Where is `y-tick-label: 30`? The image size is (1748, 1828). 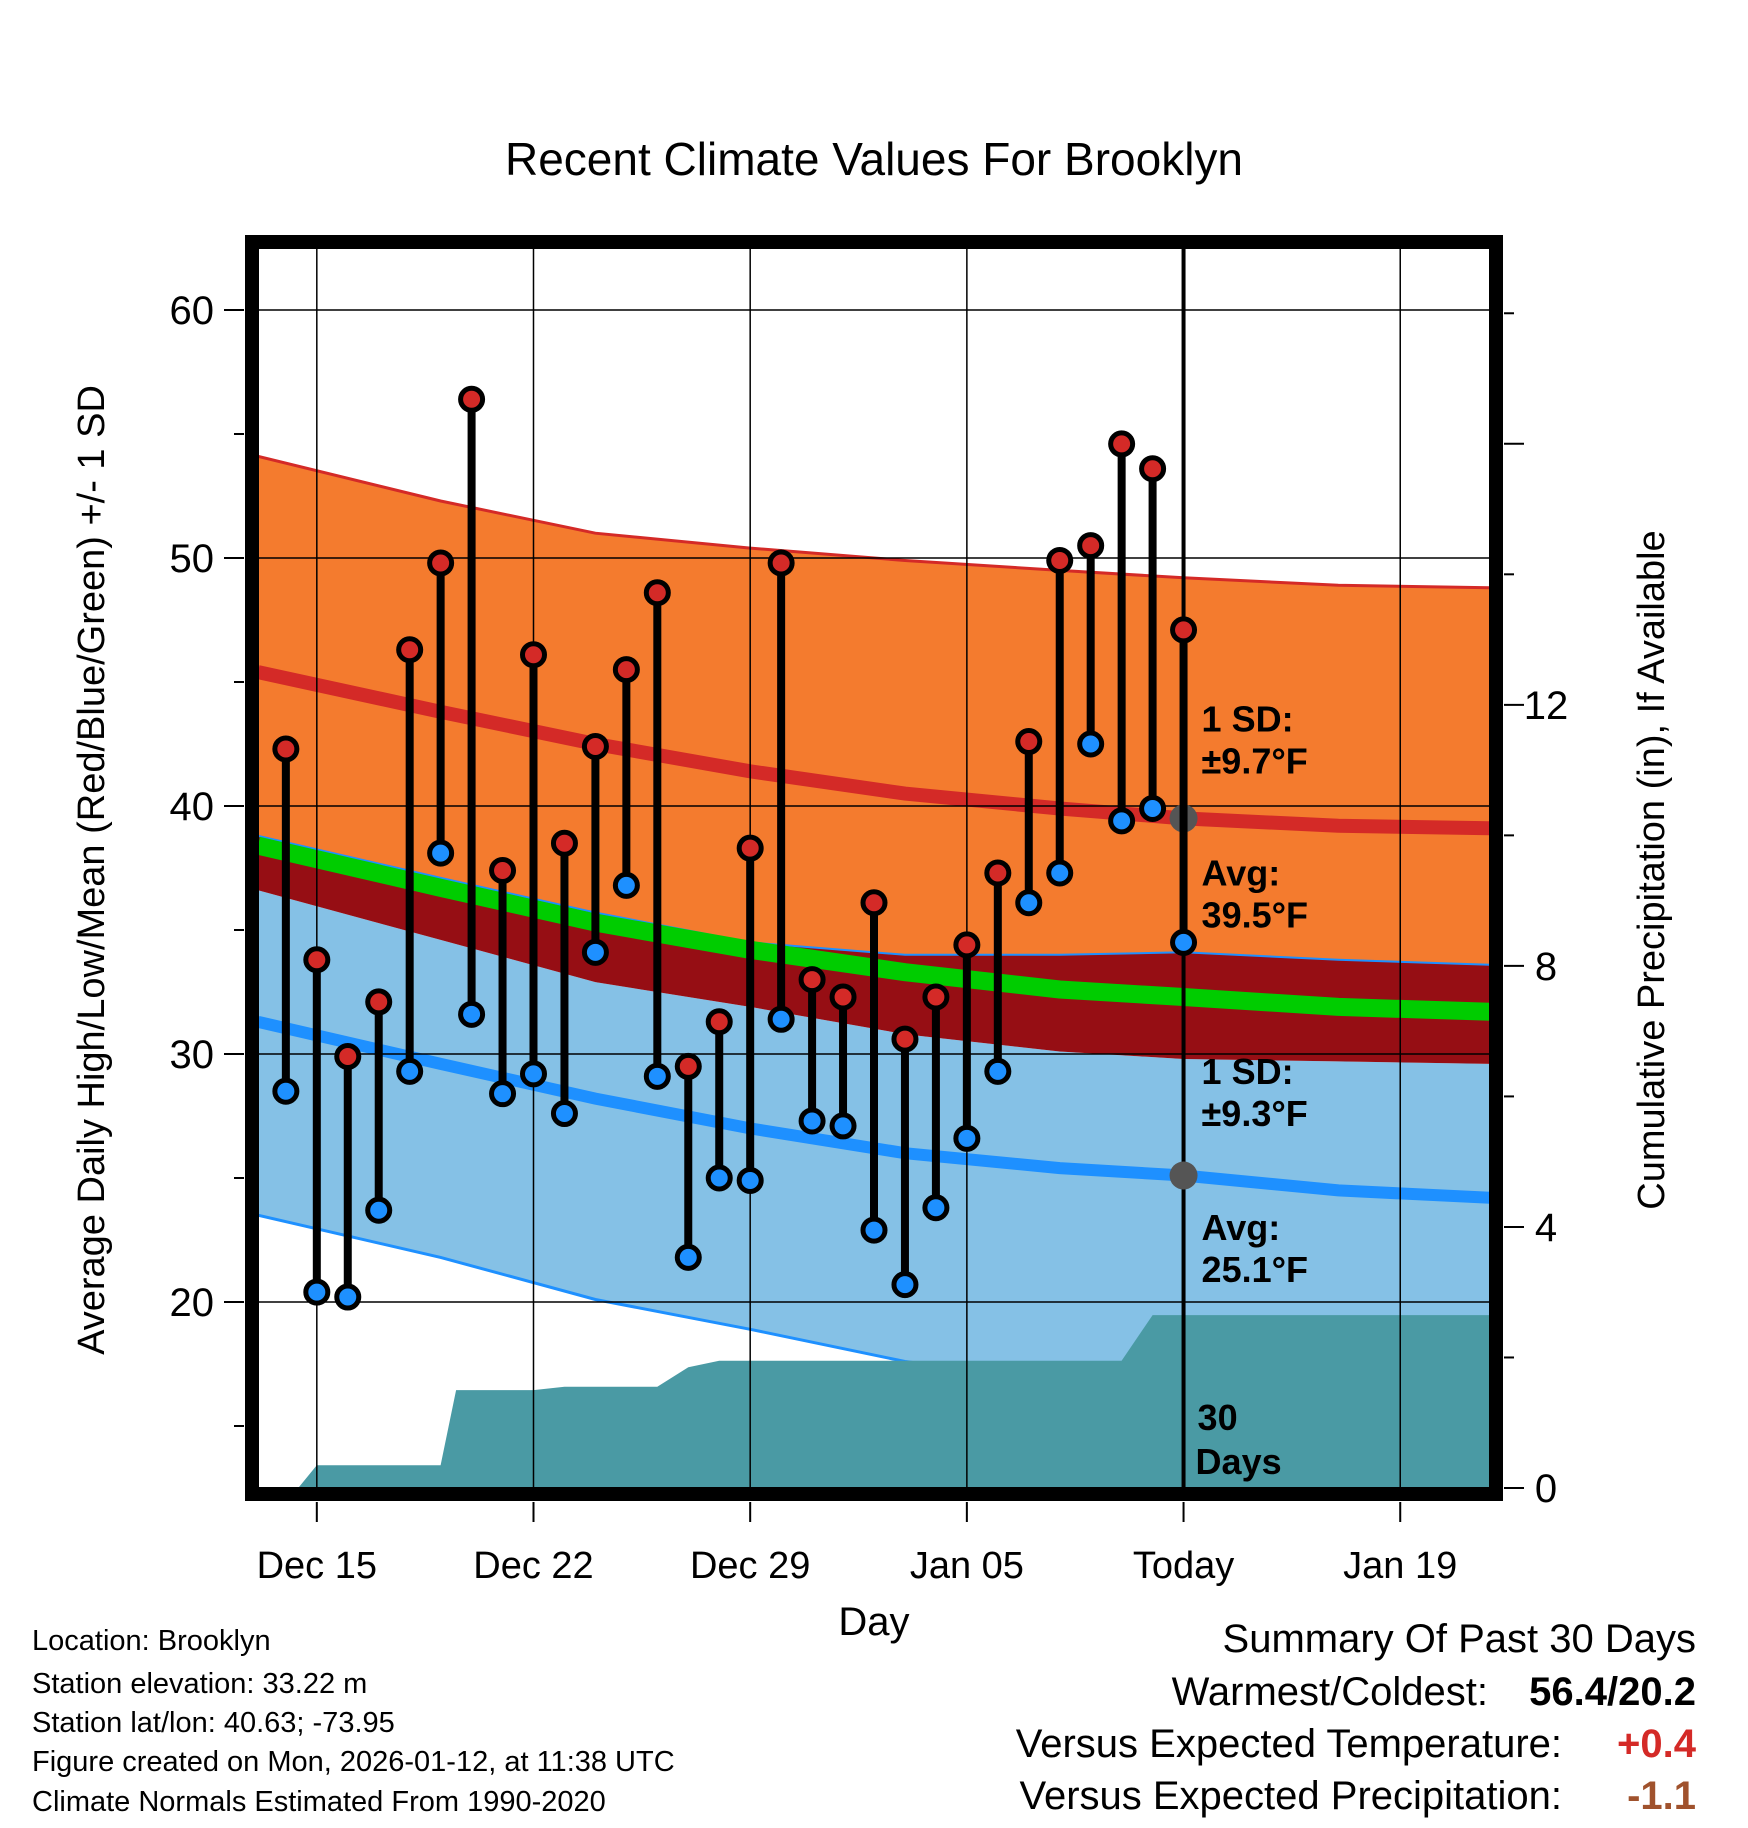 y-tick-label: 30 is located at coordinates (192, 1055).